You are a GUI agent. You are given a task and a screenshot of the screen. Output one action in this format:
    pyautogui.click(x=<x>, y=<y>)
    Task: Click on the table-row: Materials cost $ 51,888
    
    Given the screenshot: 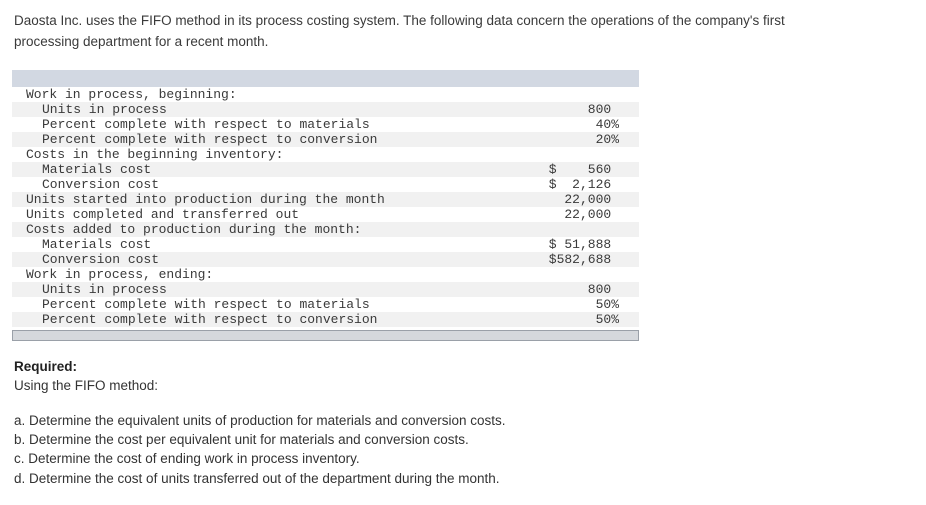 What is the action you would take?
    pyautogui.click(x=325, y=244)
    